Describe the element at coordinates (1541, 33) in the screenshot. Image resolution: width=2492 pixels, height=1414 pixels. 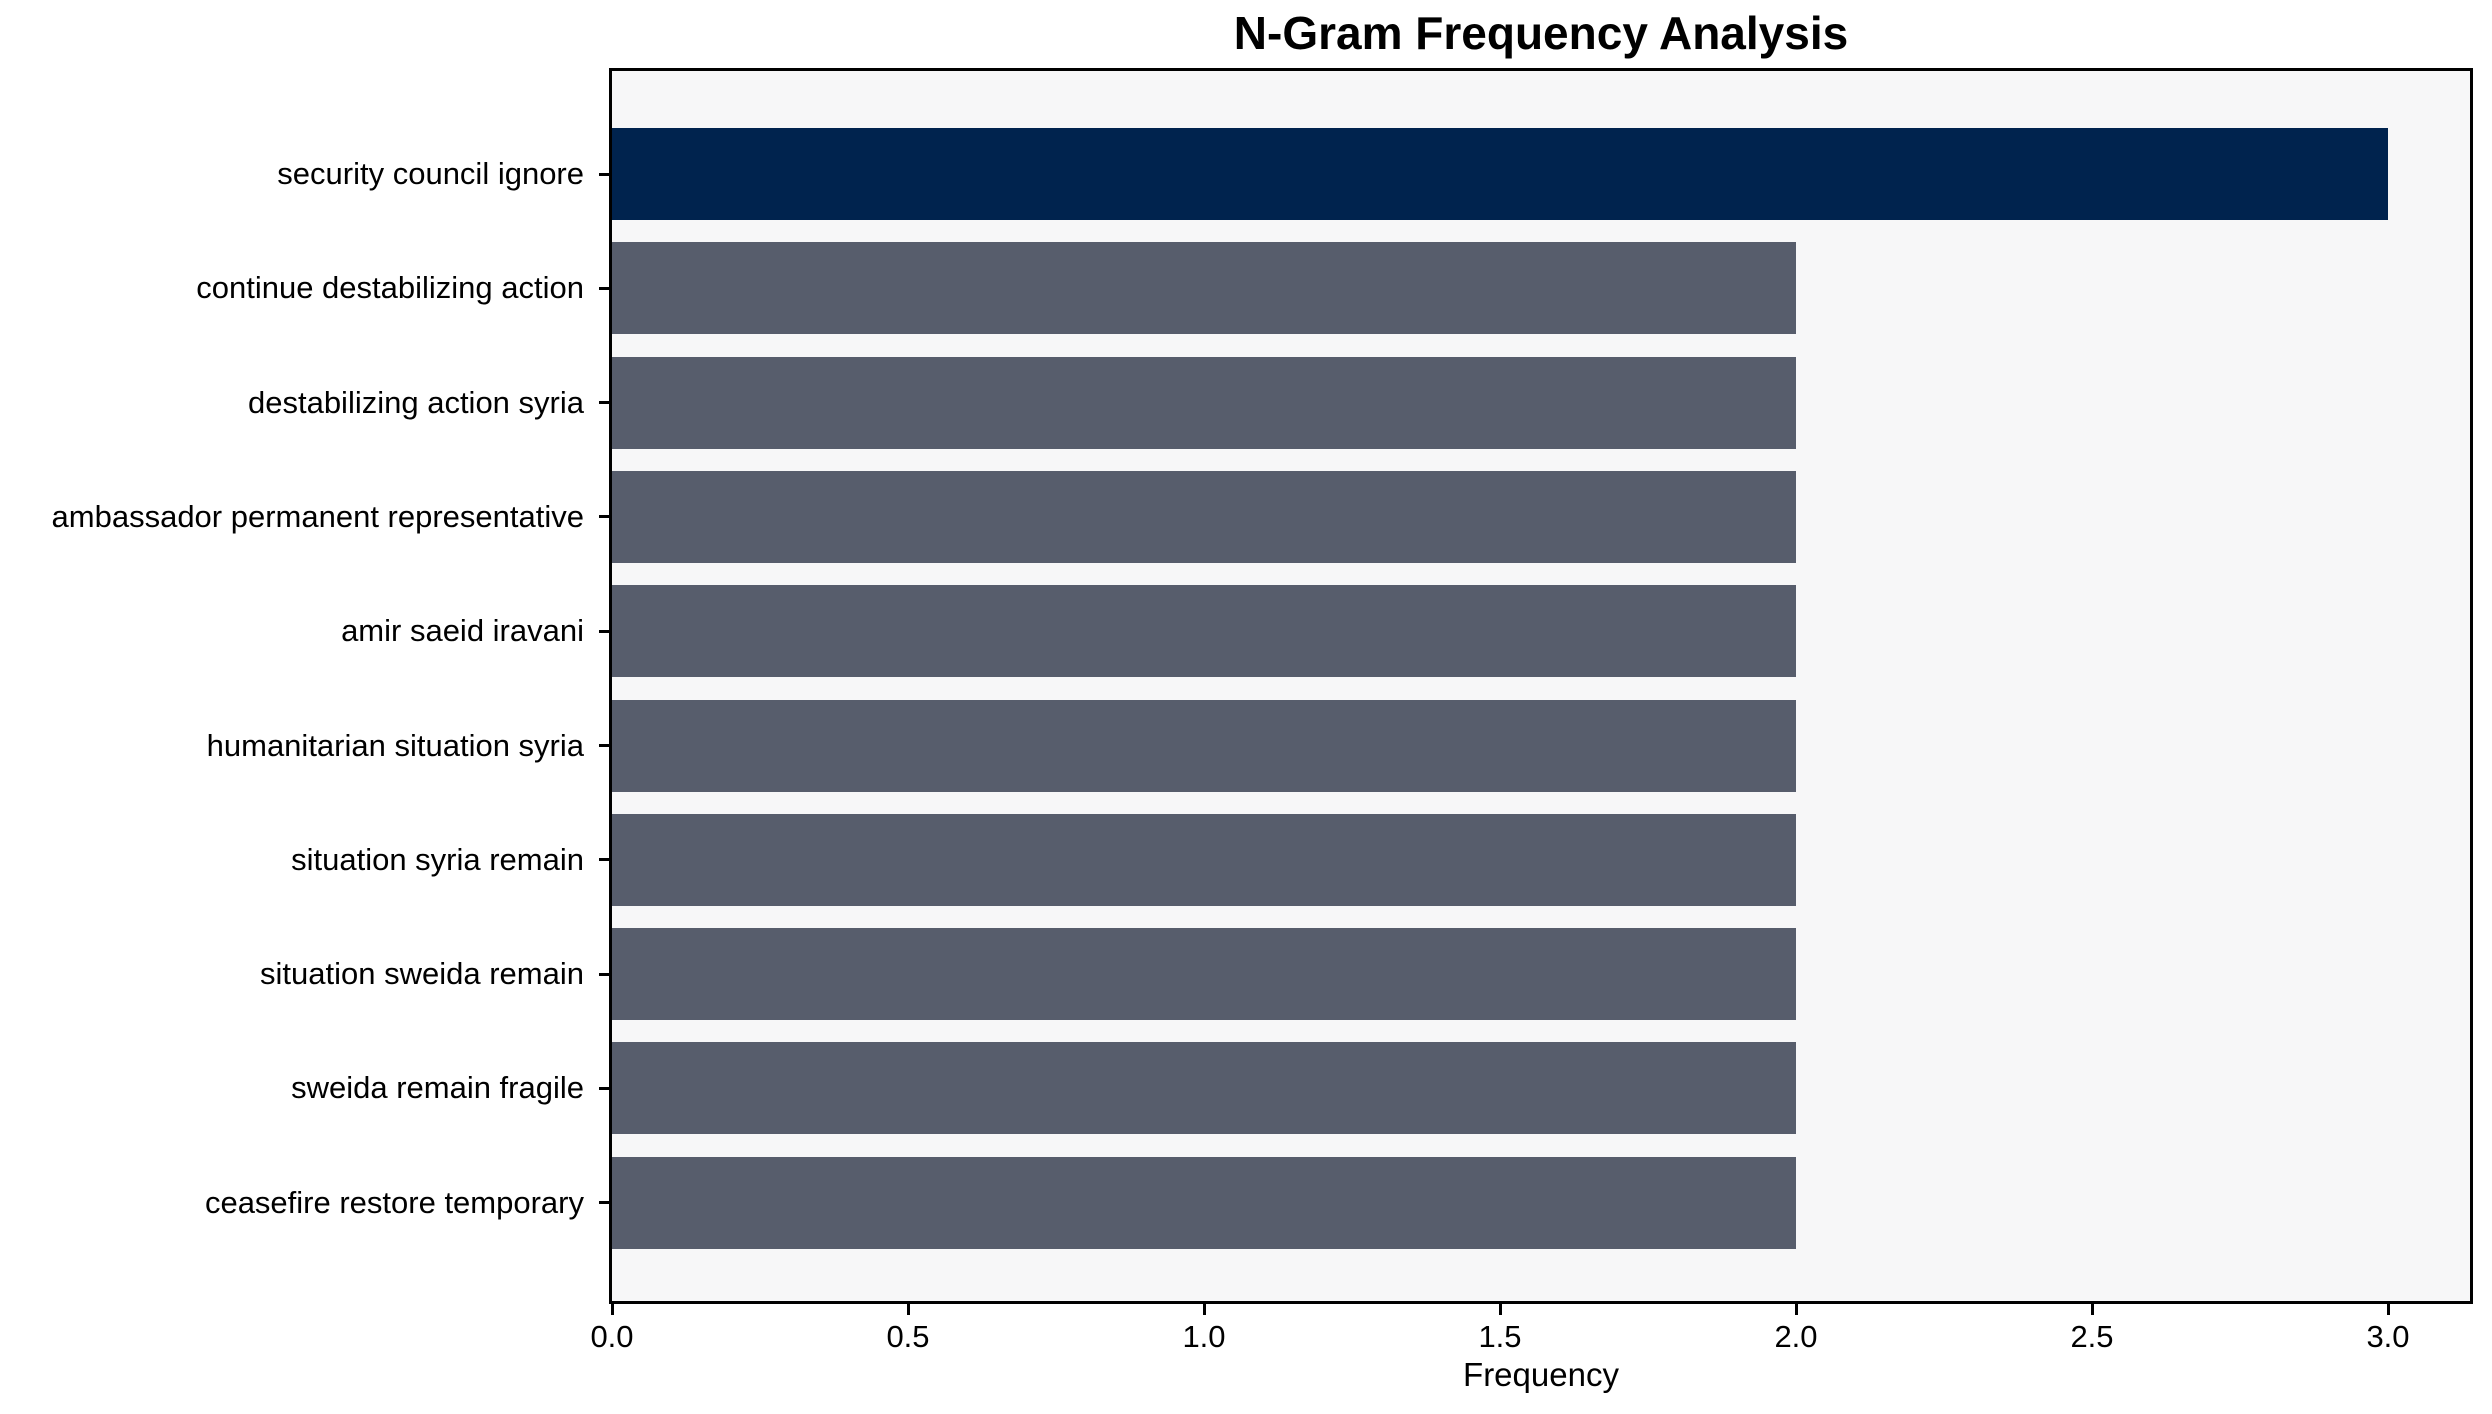
I see `chart-title: N-Gram Frequency Analysis` at that location.